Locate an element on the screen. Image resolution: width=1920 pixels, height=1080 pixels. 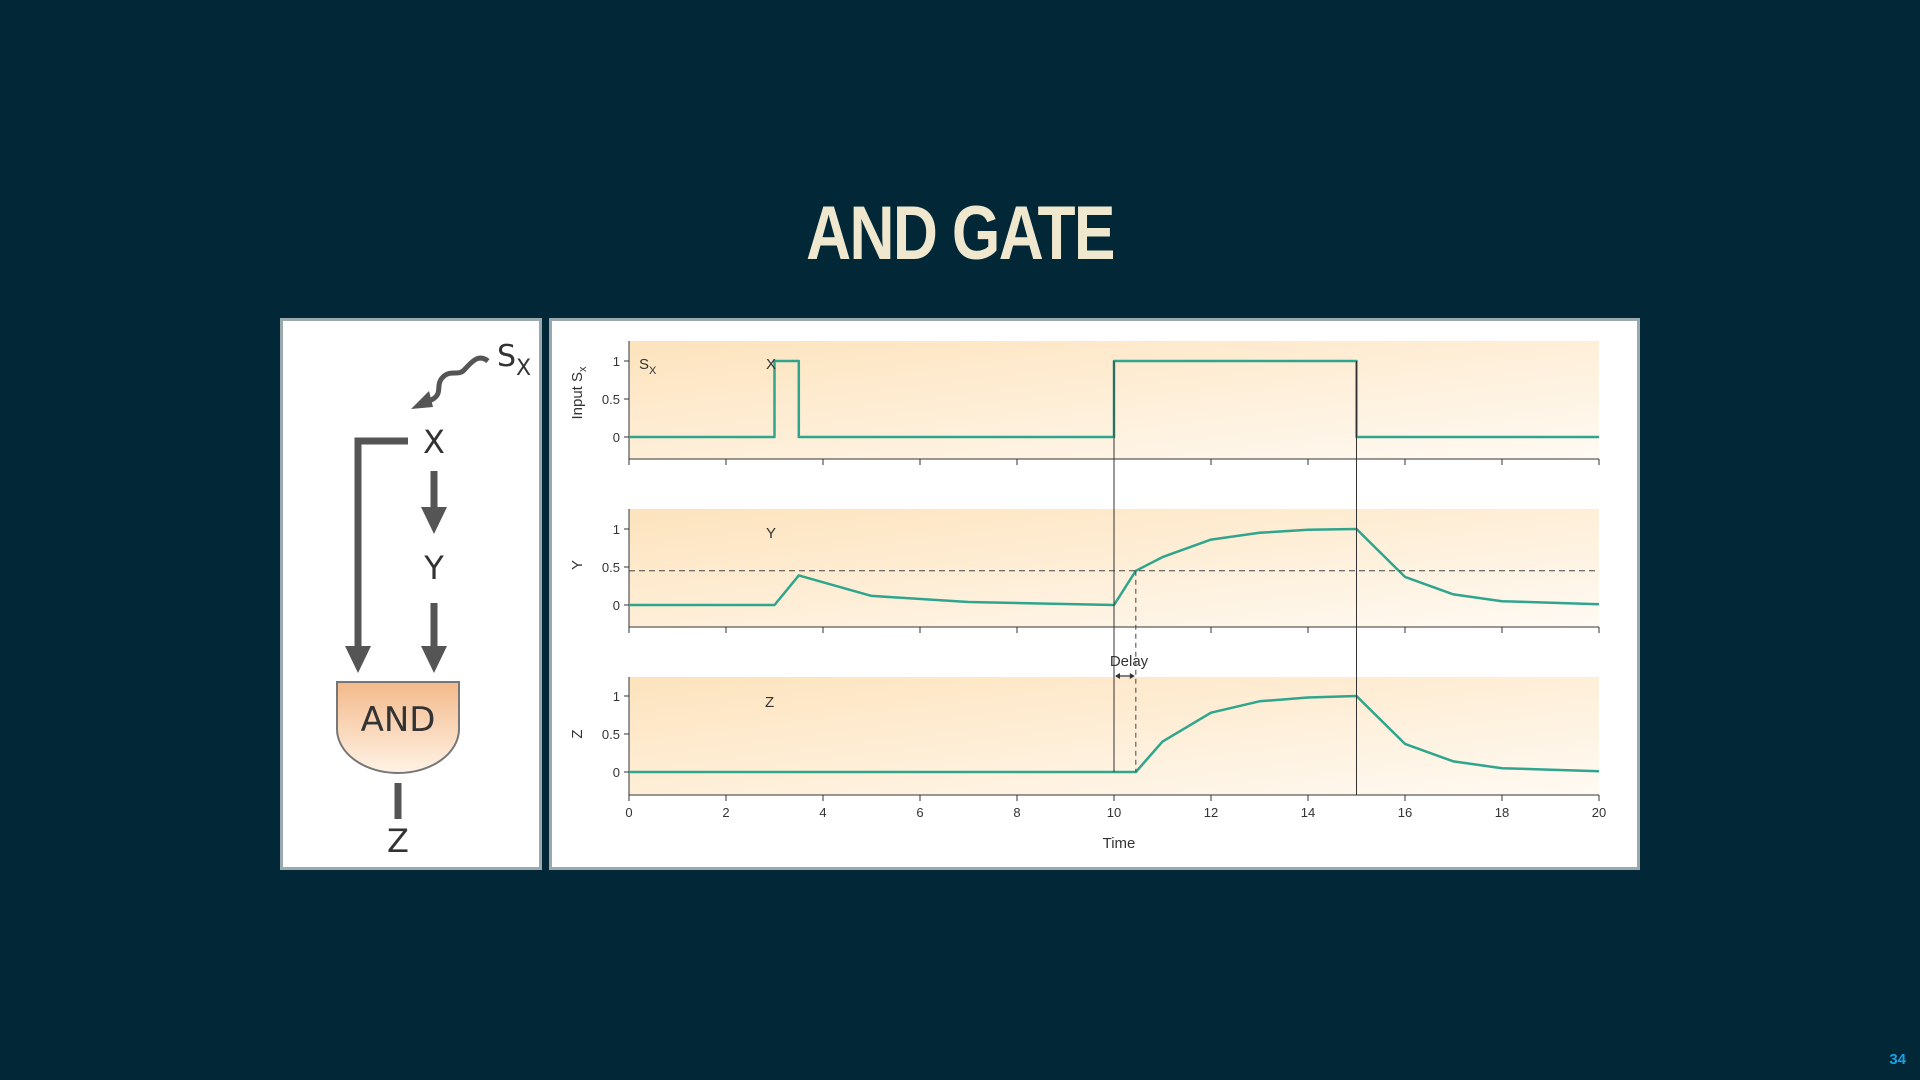
panel3-z-label: Z is located at coordinates (769, 702).